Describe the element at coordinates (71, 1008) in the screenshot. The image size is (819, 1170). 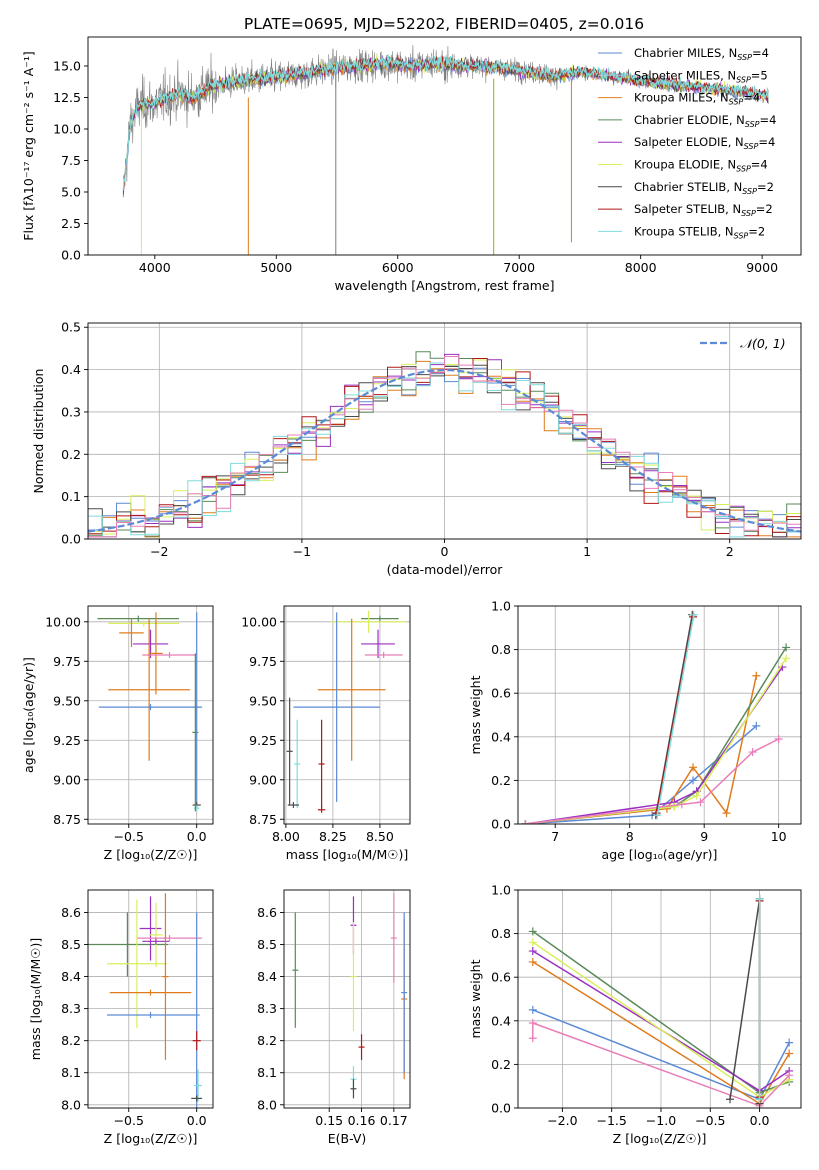
I see `y-tick-label: 8.3` at that location.